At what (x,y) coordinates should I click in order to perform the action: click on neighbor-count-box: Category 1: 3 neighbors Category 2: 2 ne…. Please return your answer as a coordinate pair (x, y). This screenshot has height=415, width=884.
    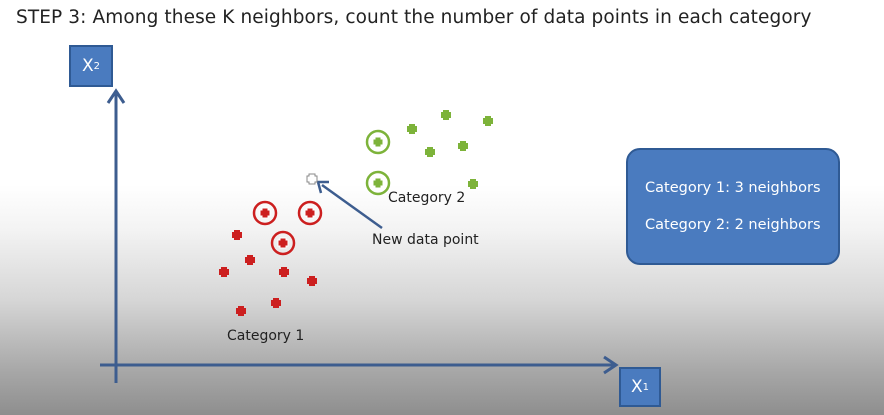
    Looking at the image, I should click on (733, 206).